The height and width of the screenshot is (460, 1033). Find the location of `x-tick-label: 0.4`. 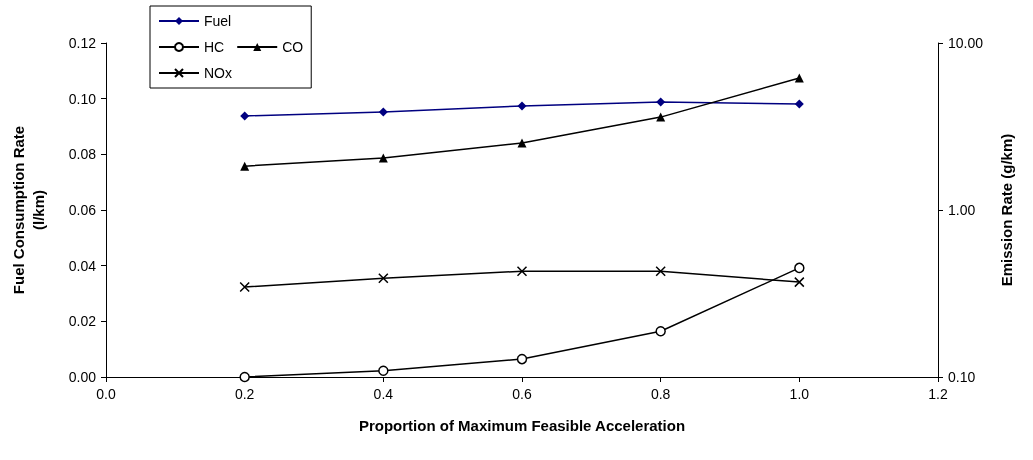

x-tick-label: 0.4 is located at coordinates (383, 394).